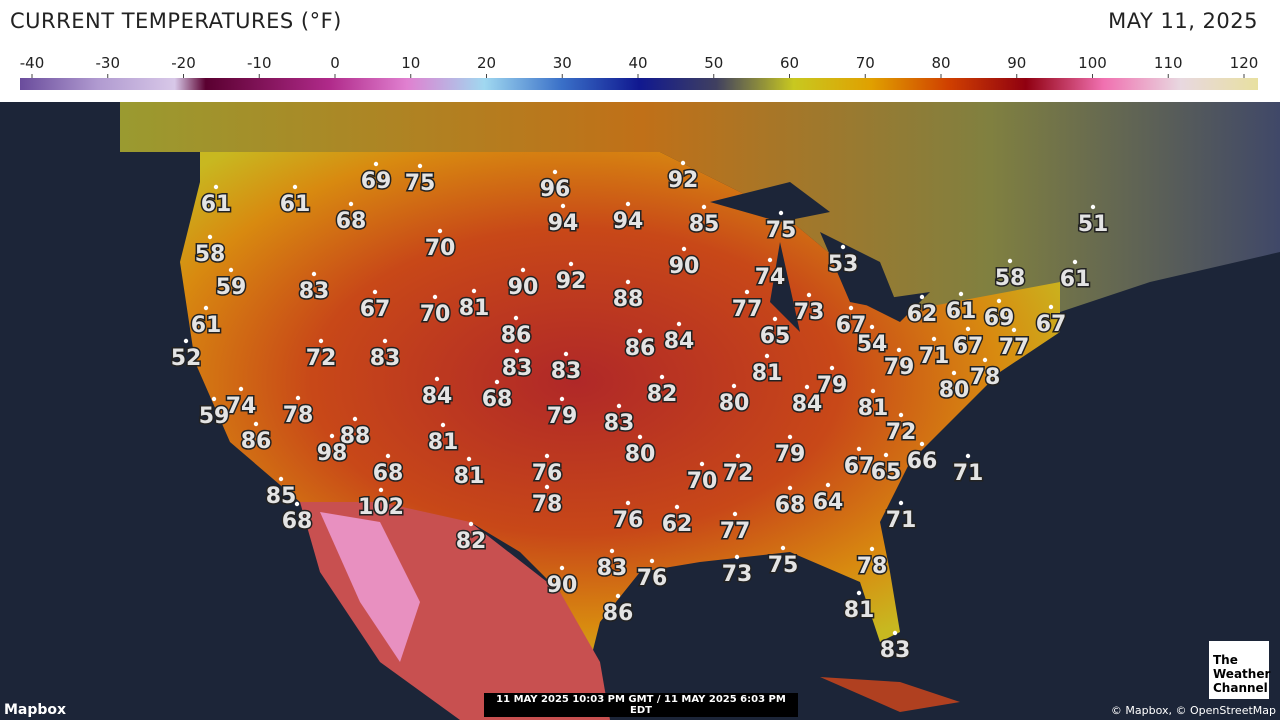 Image resolution: width=1280 pixels, height=720 pixels. I want to click on scale-label: 70, so click(865, 63).